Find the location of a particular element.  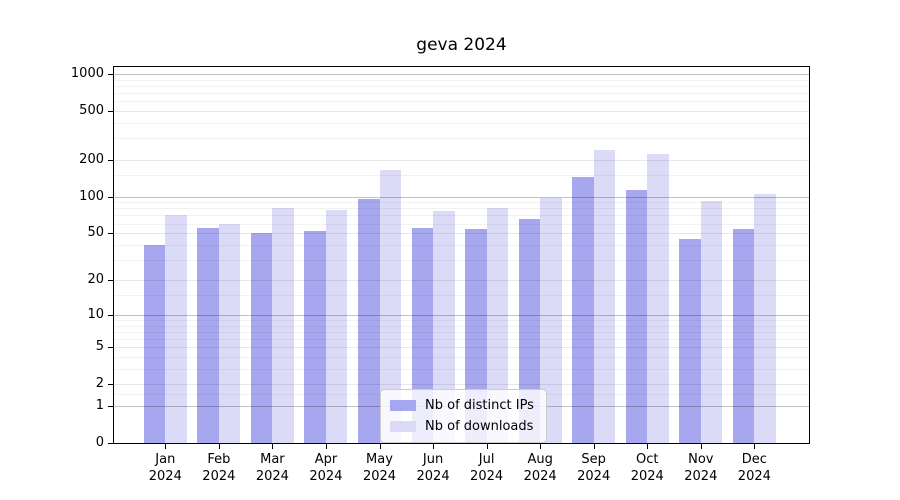

legend-swatch-distinct-ips is located at coordinates (403, 405).